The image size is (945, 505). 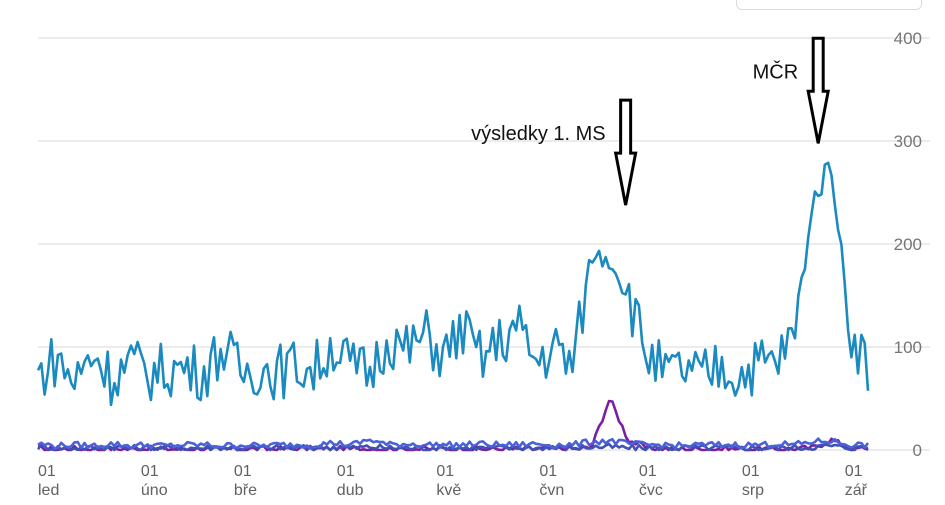 What do you see at coordinates (856, 490) in the screenshot?
I see `x-tick-month: zář` at bounding box center [856, 490].